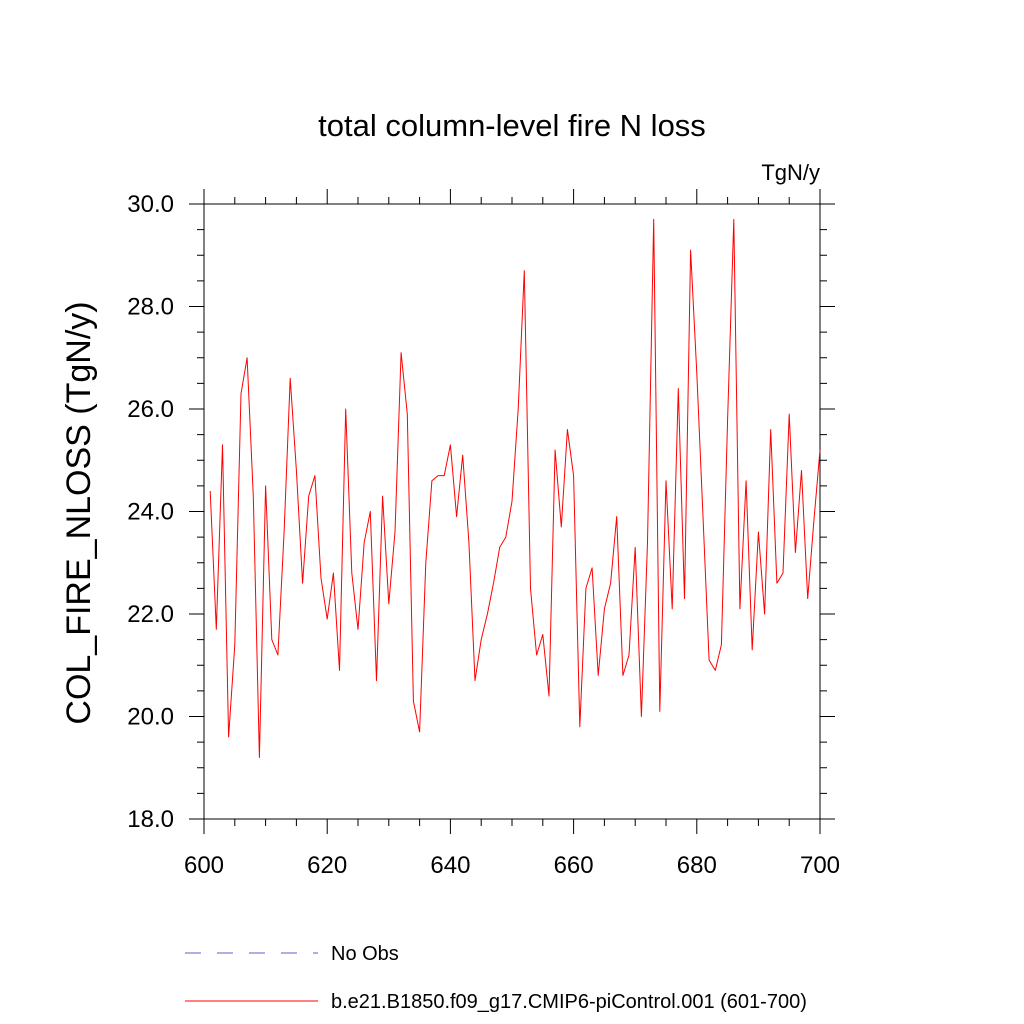 This screenshot has width=1024, height=1024. Describe the element at coordinates (150, 204) in the screenshot. I see `y-tick-label: 30.0` at that location.